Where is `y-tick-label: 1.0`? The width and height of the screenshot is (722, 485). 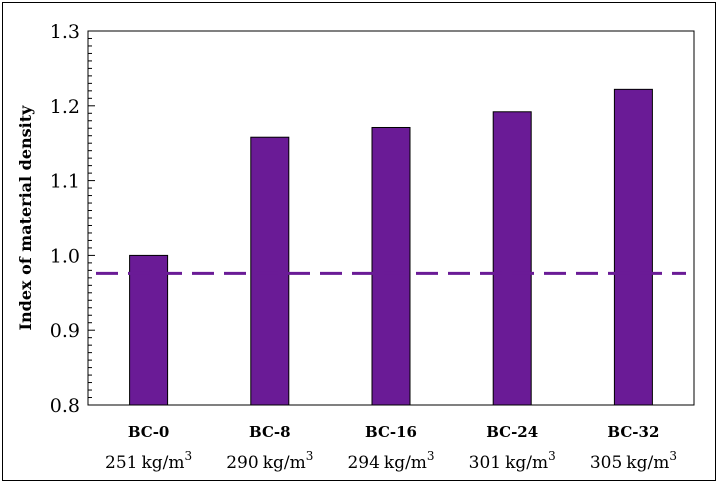
y-tick-label: 1.0 is located at coordinates (65, 256).